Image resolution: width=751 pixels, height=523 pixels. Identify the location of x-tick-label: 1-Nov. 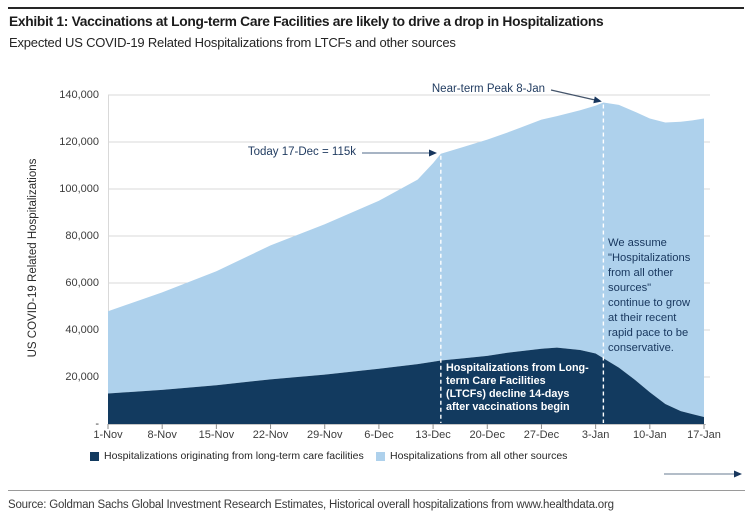
(108, 435).